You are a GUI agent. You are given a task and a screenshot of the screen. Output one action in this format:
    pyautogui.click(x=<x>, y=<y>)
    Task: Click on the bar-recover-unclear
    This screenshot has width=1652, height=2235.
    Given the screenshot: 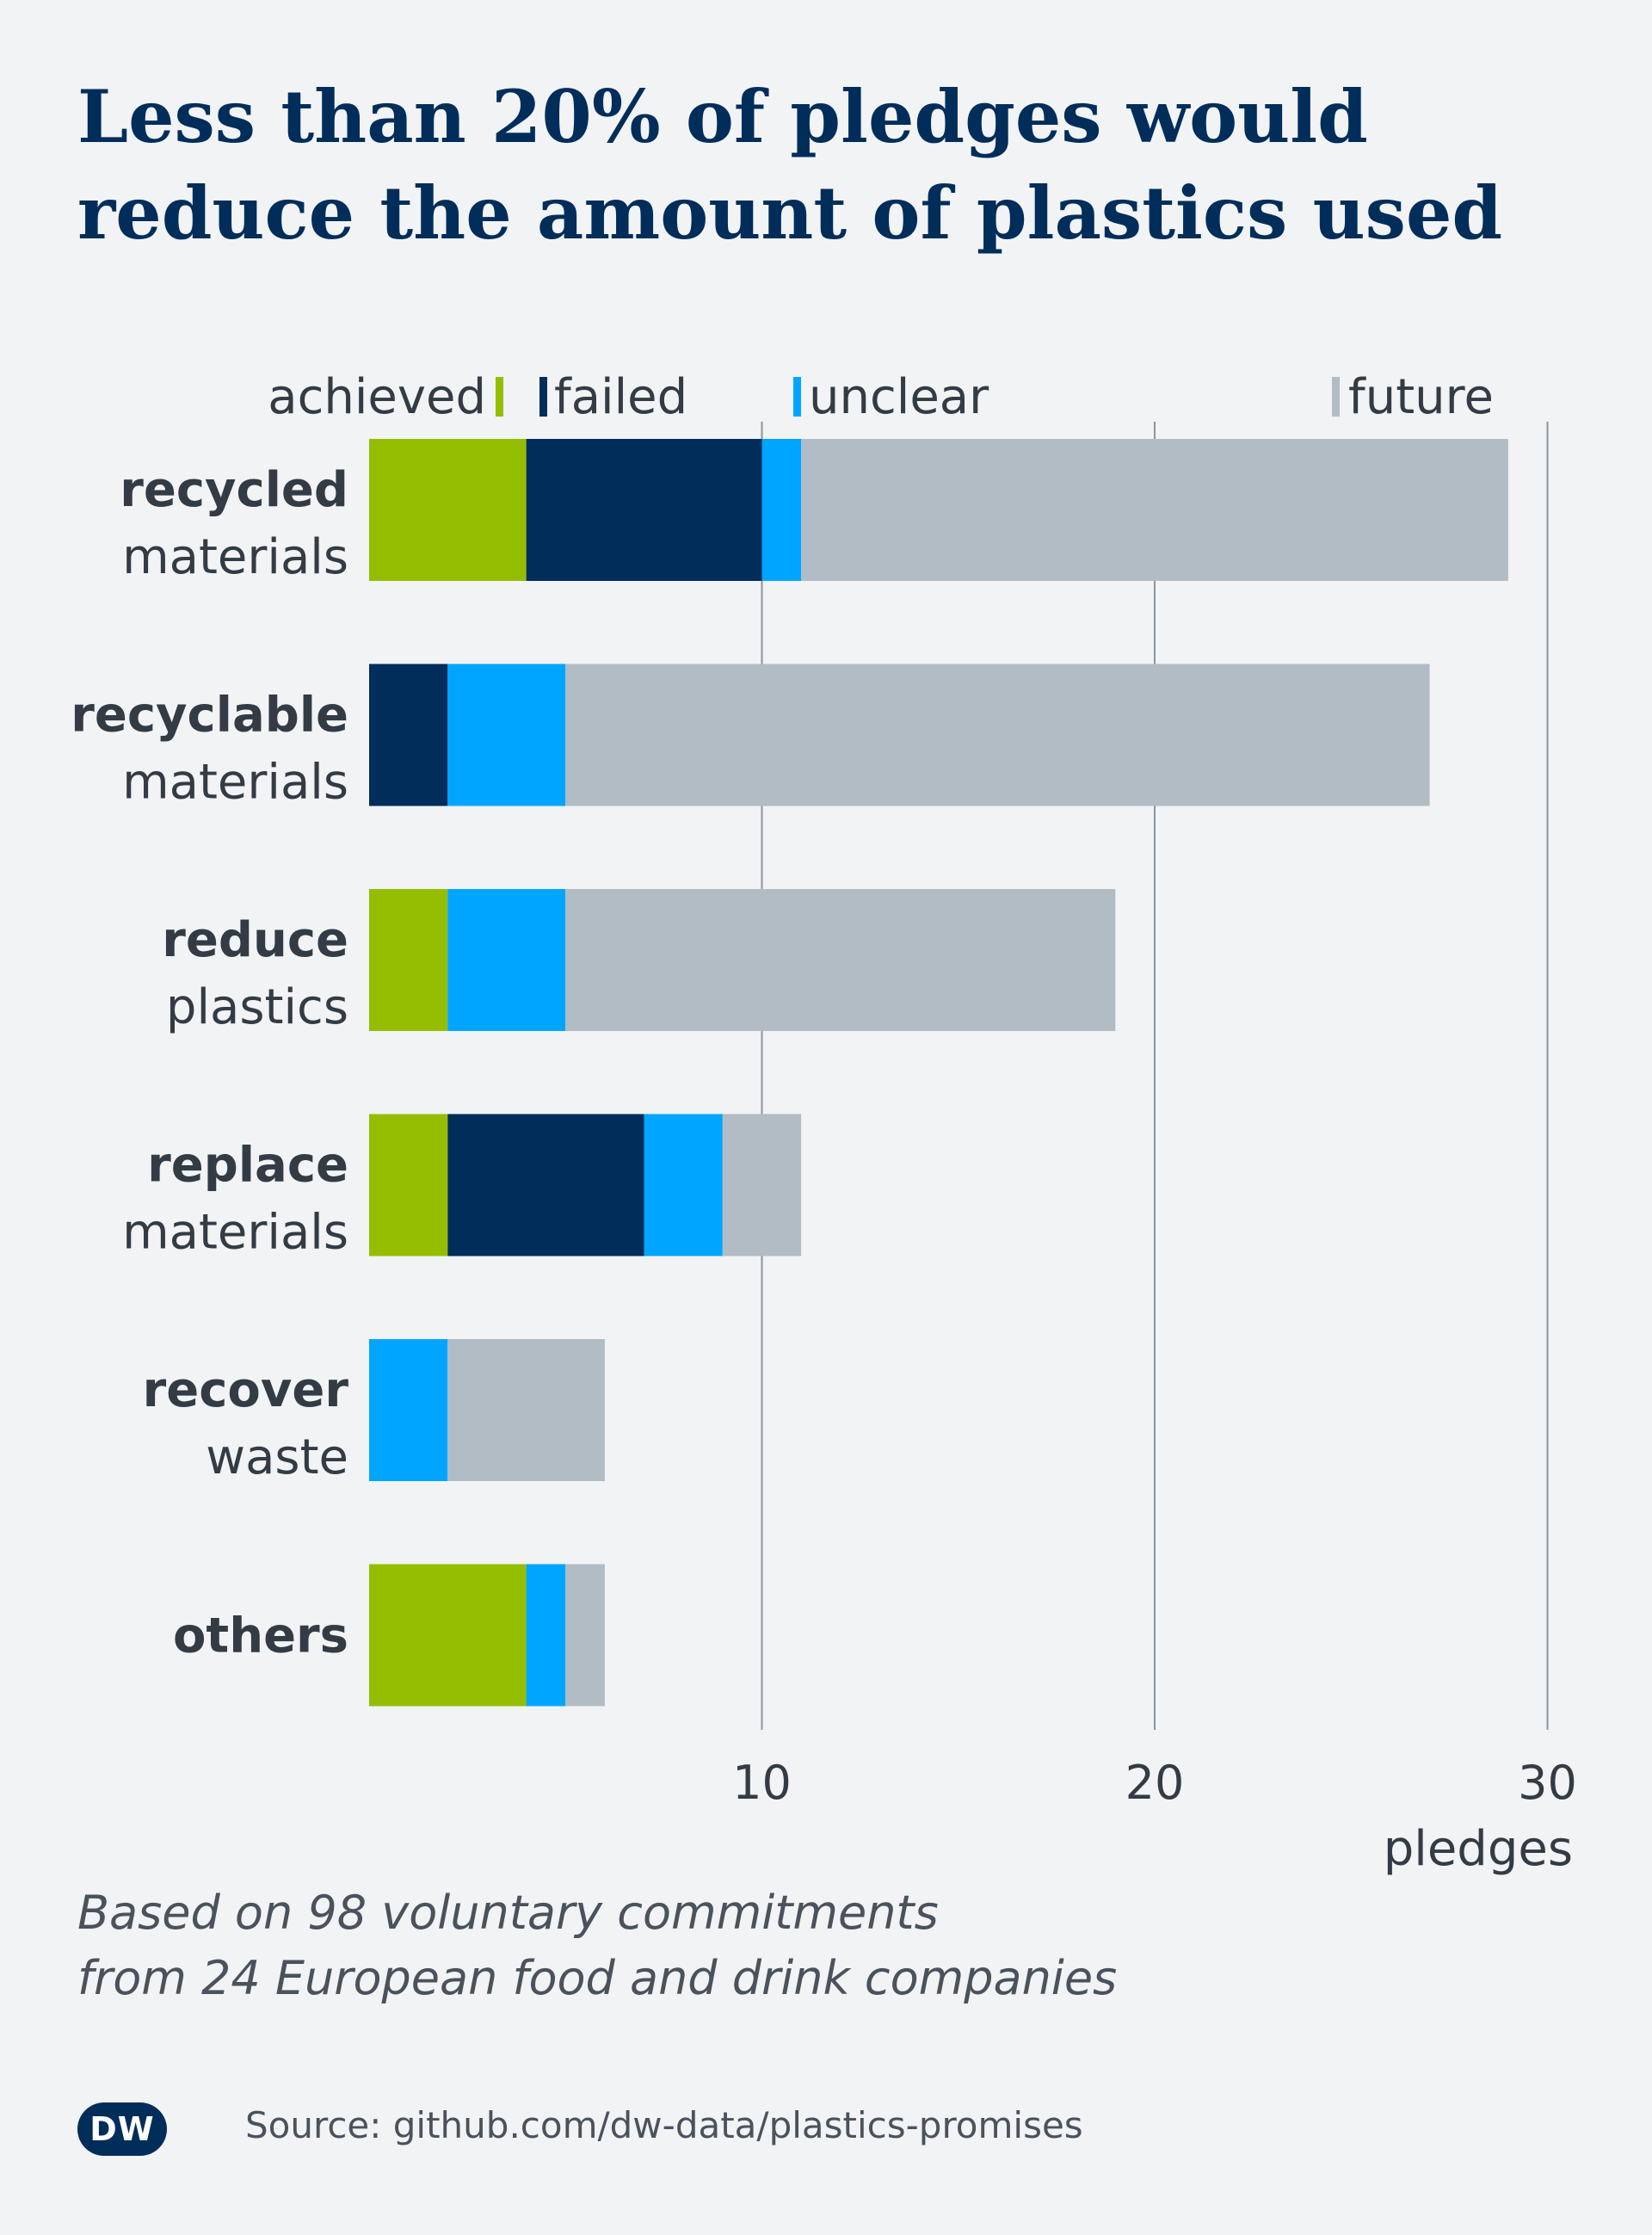 What is the action you would take?
    pyautogui.click(x=408, y=1410)
    